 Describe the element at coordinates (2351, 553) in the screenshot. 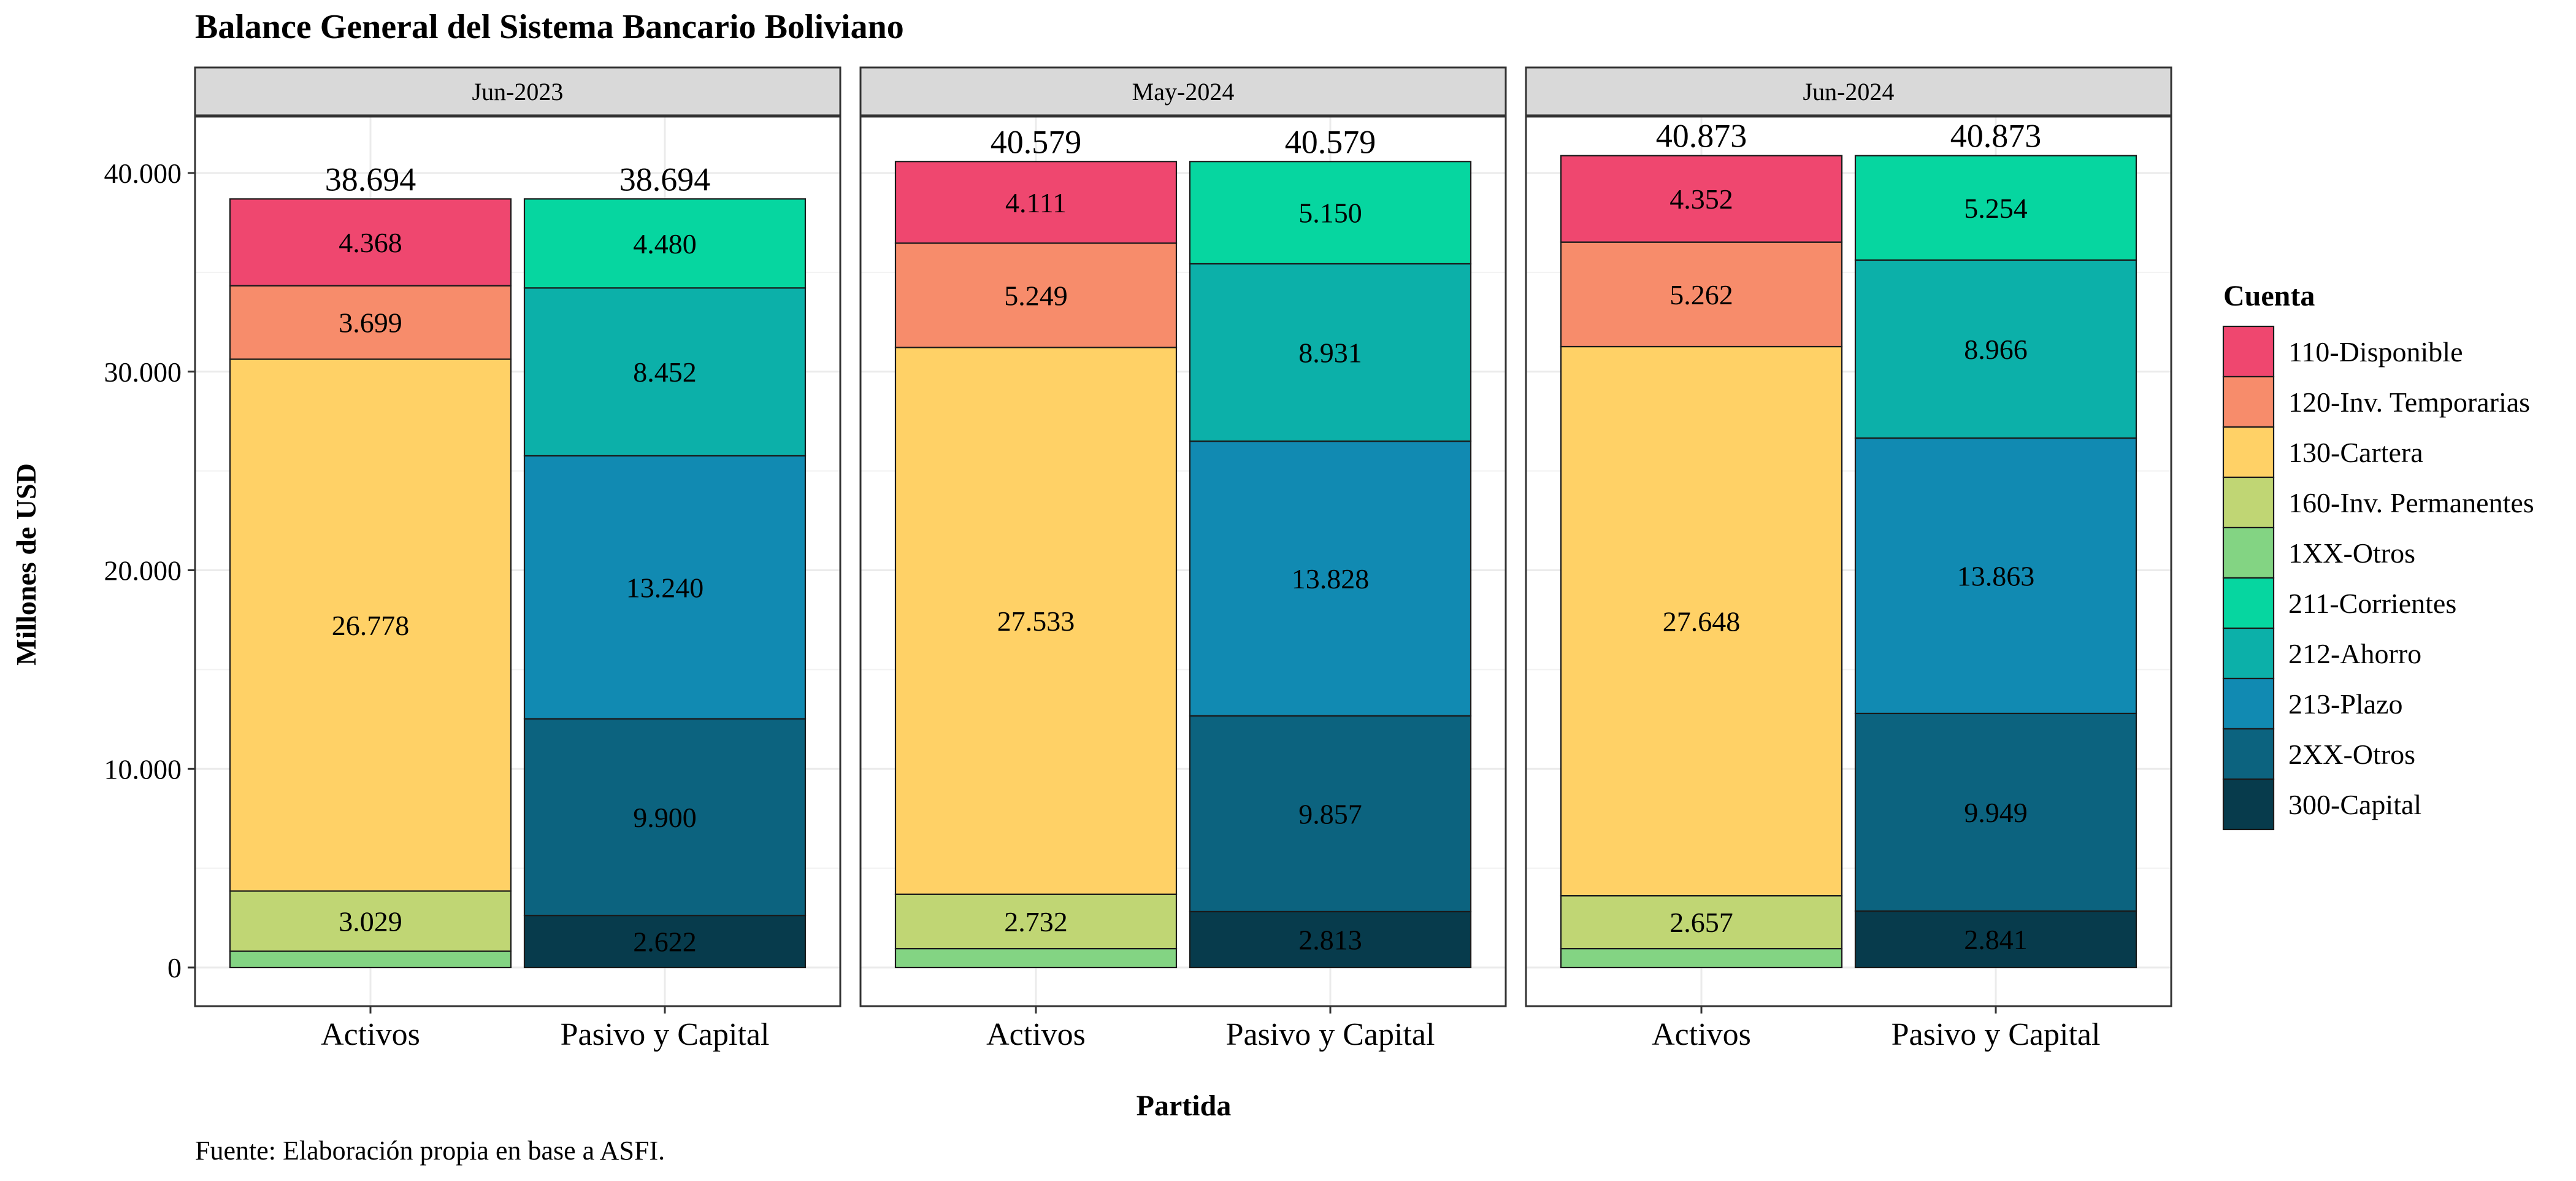

I see `legend-item-label: 1XX-Otros` at that location.